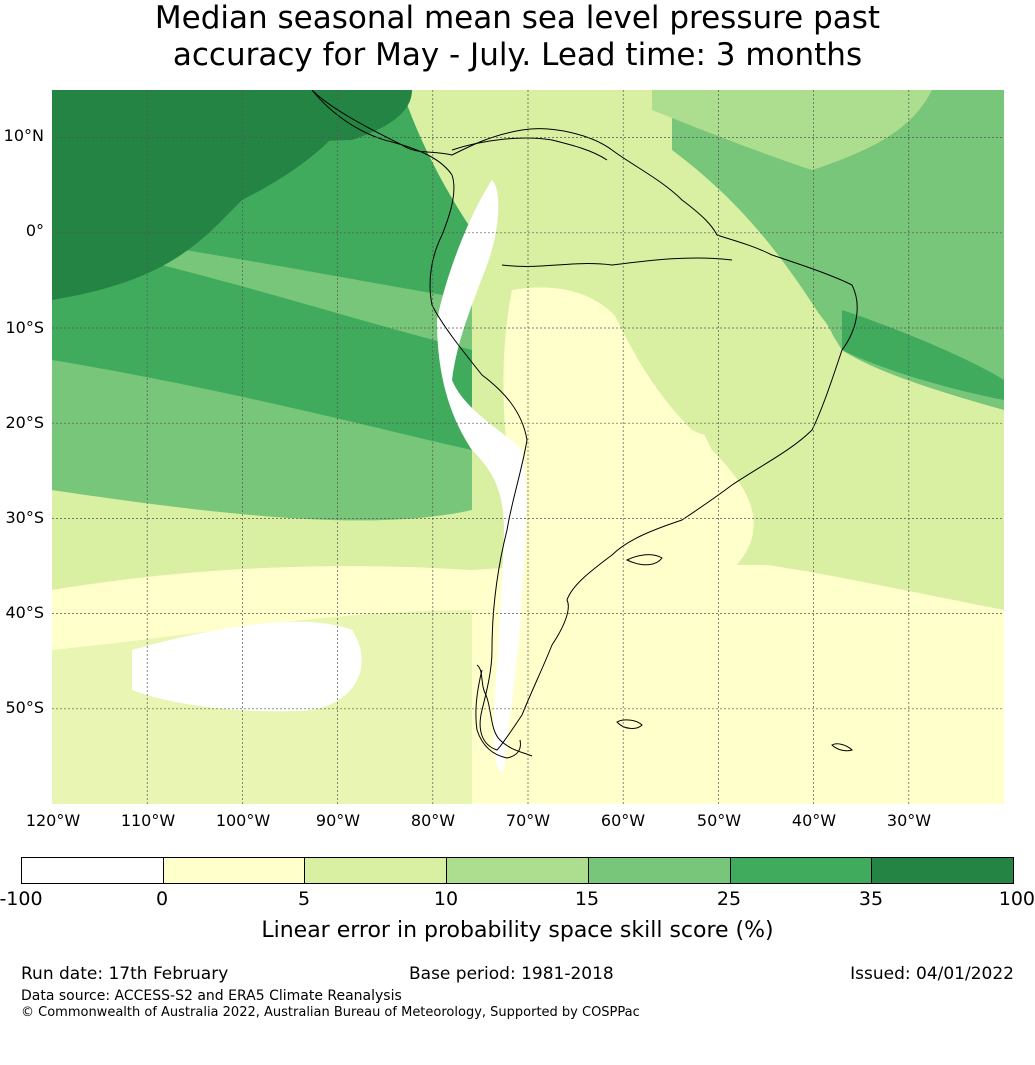 The height and width of the screenshot is (1065, 1035). I want to click on lon-label-90w: 90°W, so click(338, 820).